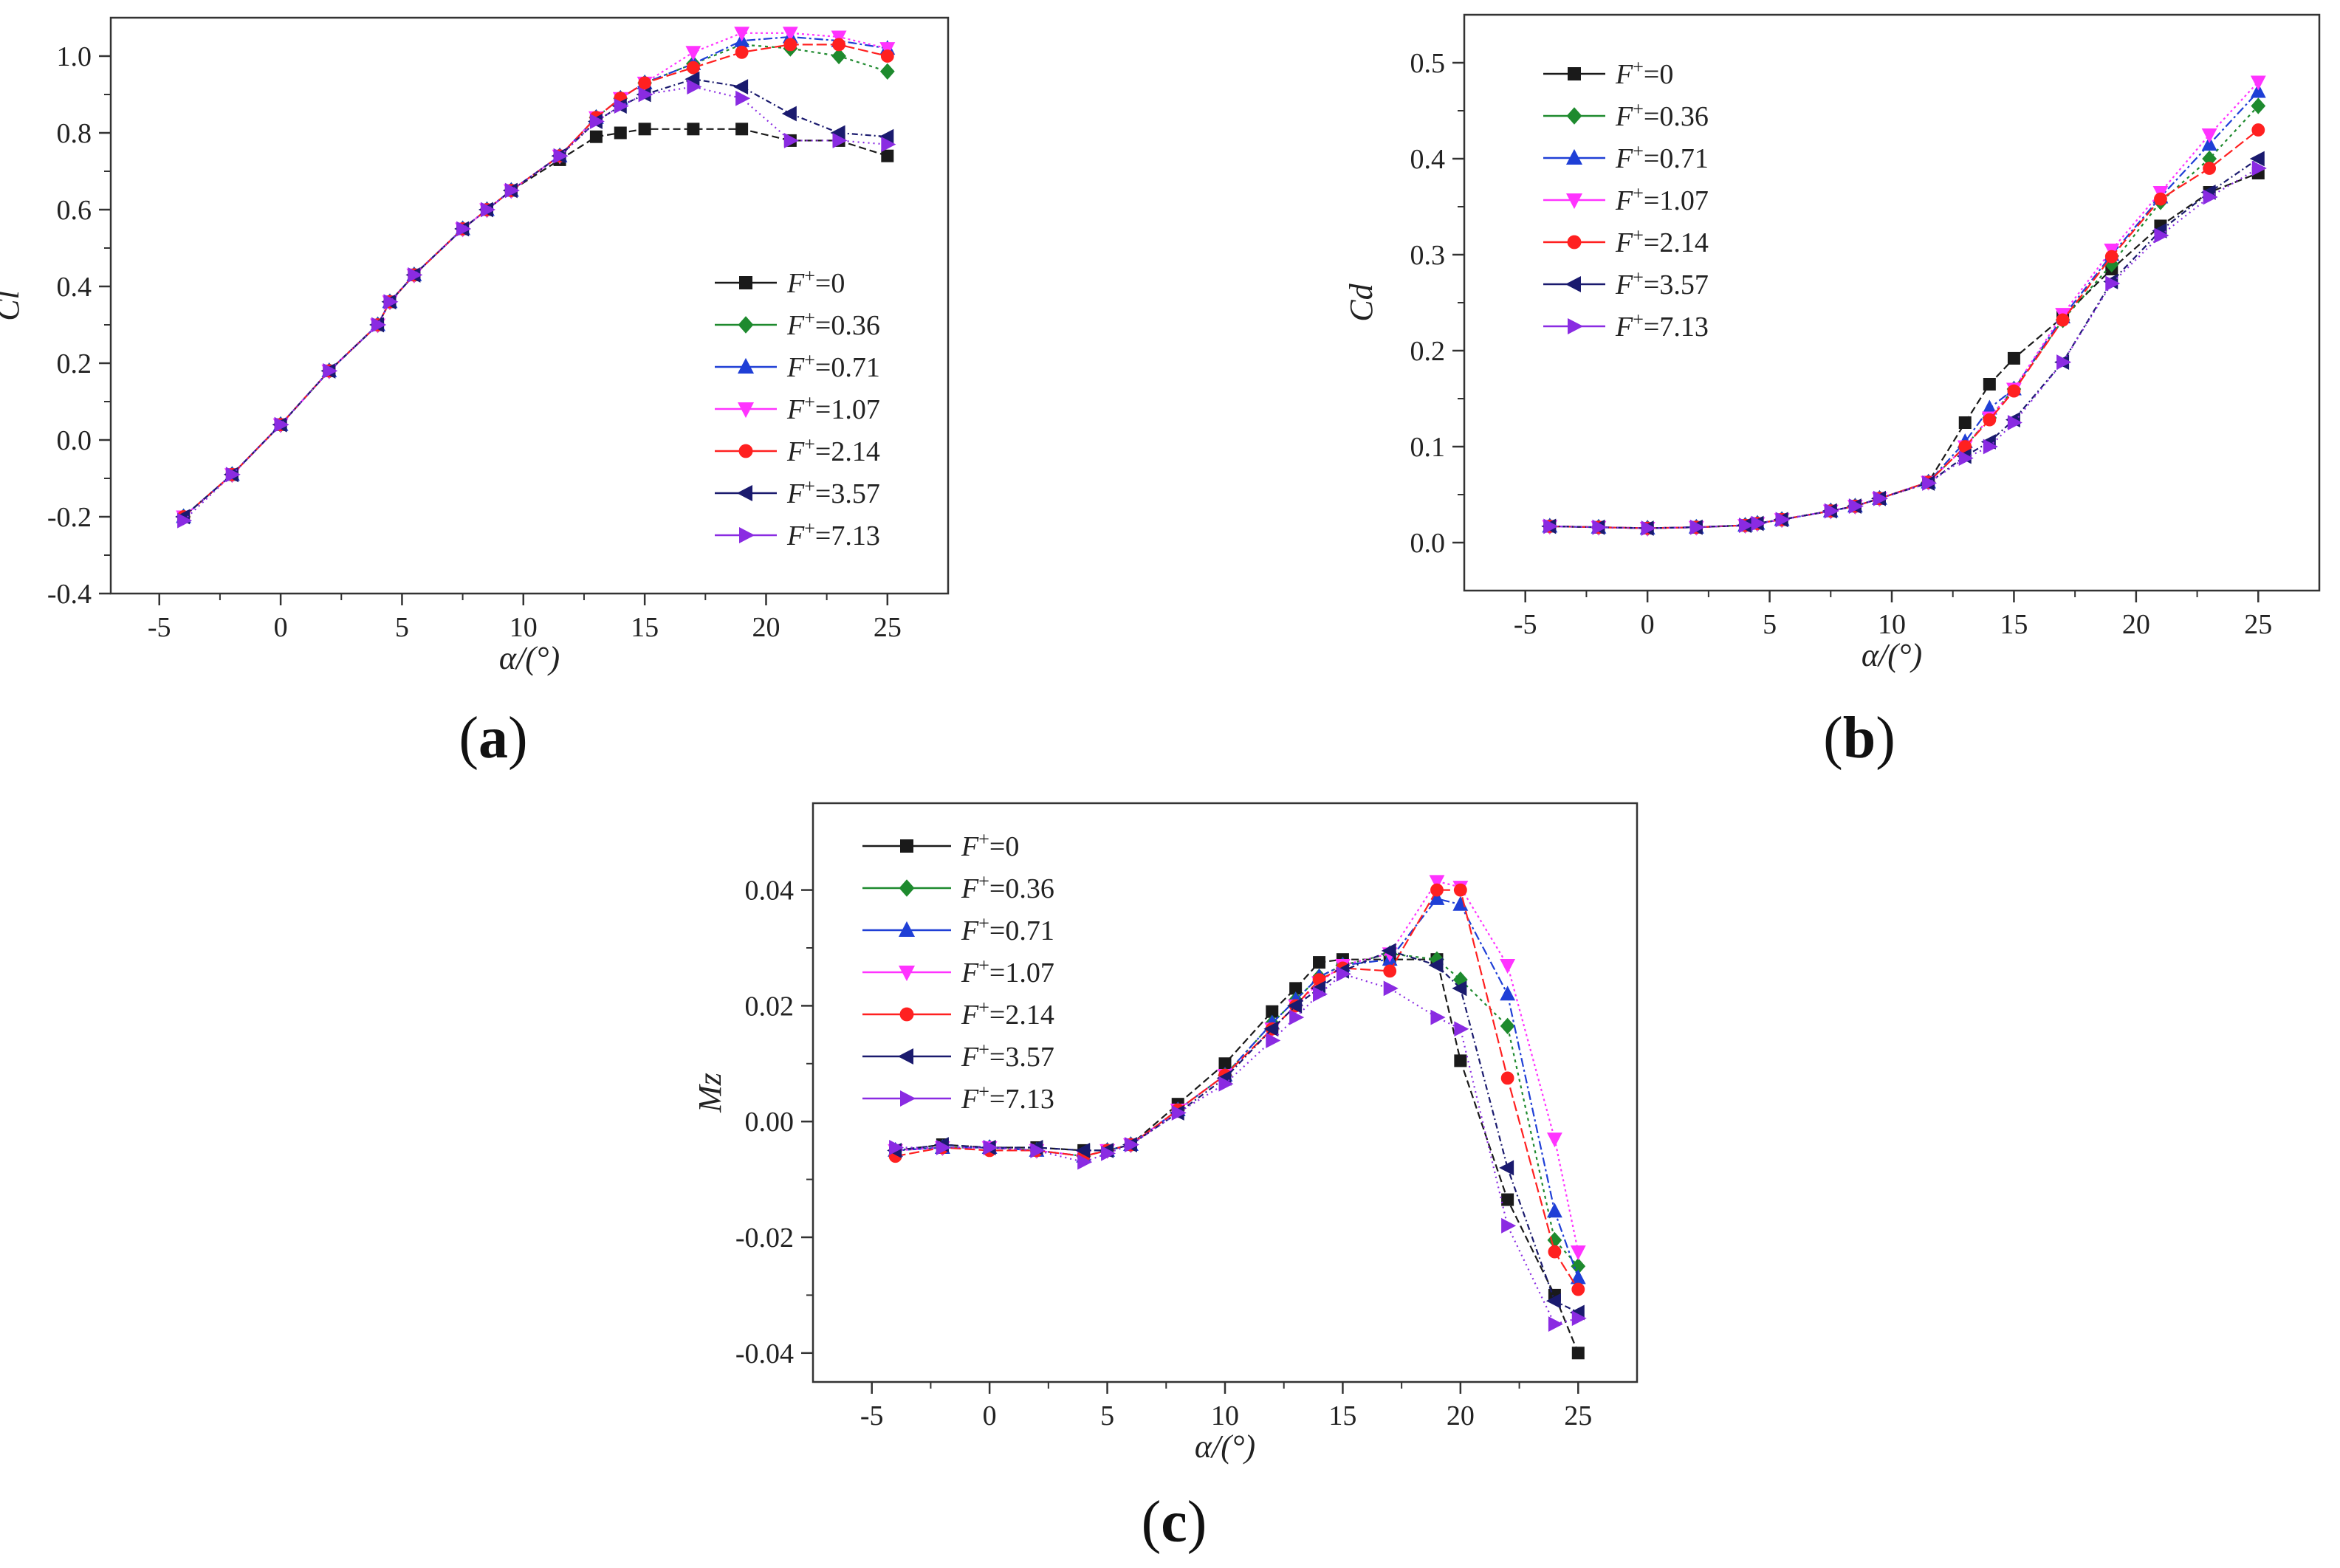  What do you see at coordinates (766, 627) in the screenshot?
I see `chart-a-xtick-label: 20` at bounding box center [766, 627].